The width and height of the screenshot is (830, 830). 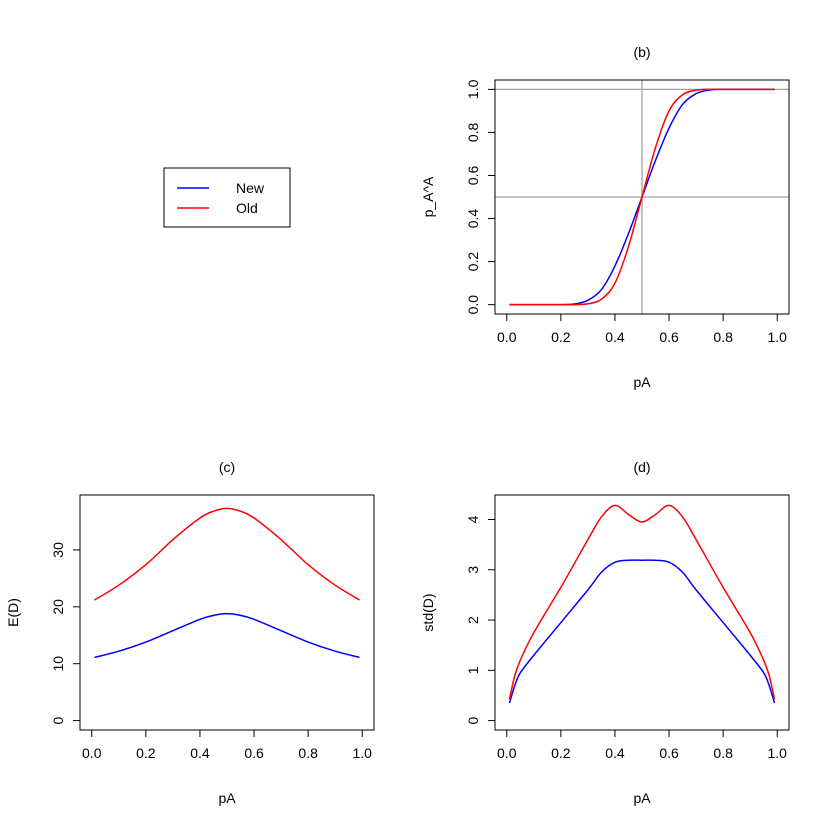 I want to click on panel-title: (d), so click(x=641, y=467).